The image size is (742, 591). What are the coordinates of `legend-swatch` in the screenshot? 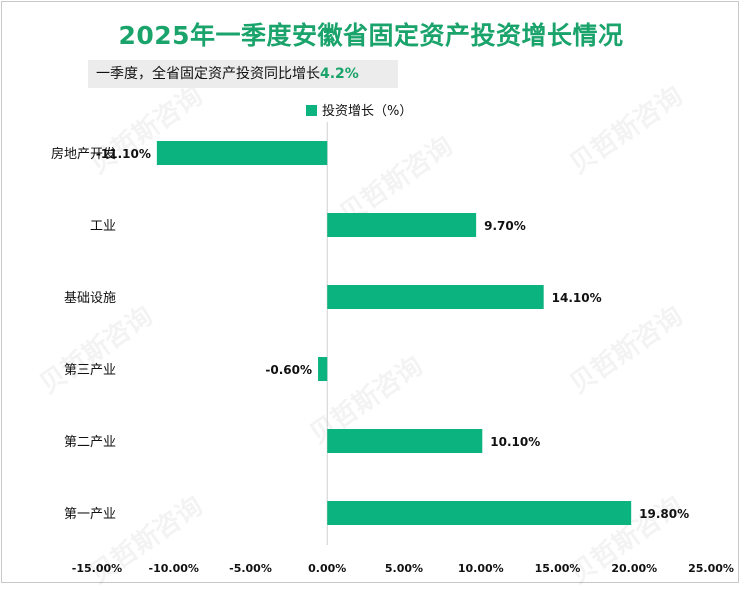 It's located at (311, 110).